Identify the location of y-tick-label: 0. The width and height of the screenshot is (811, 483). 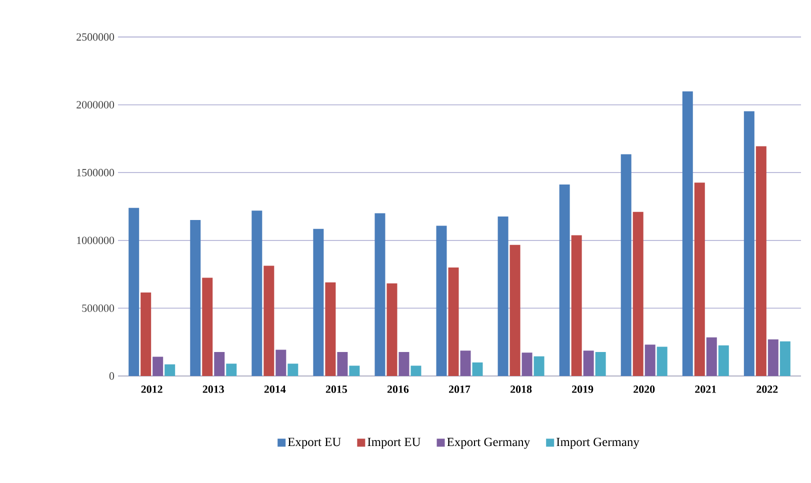
(111, 376).